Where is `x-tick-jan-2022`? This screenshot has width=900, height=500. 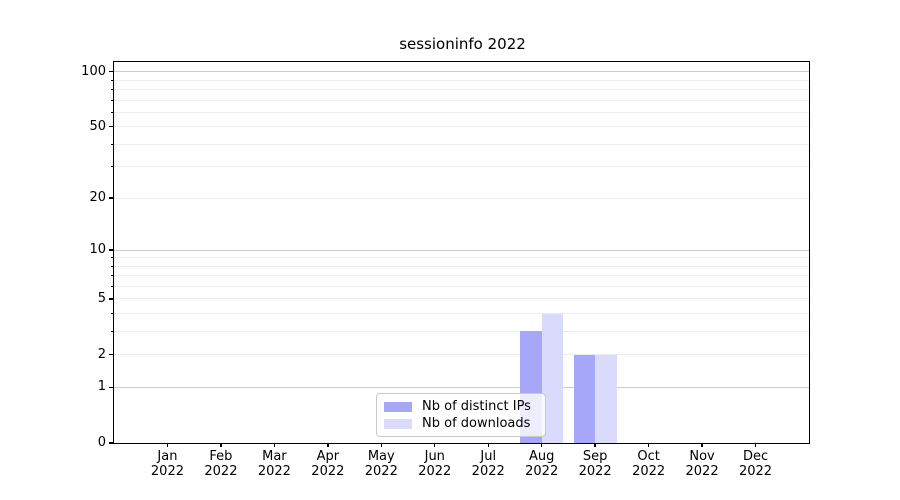 x-tick-jan-2022 is located at coordinates (167, 445).